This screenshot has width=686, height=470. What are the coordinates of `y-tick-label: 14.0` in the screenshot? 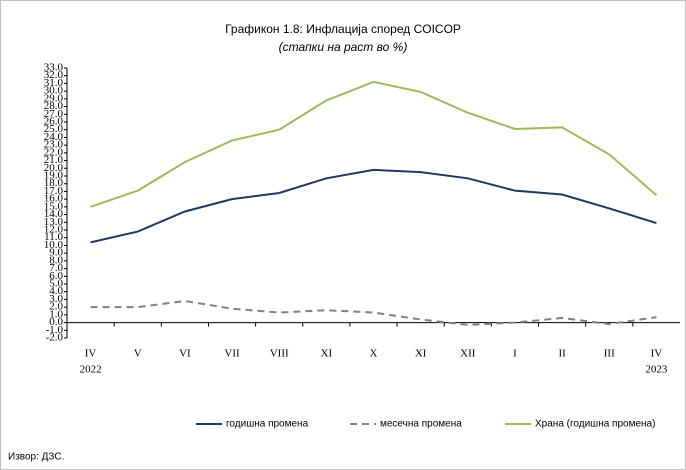 It's located at (54, 214).